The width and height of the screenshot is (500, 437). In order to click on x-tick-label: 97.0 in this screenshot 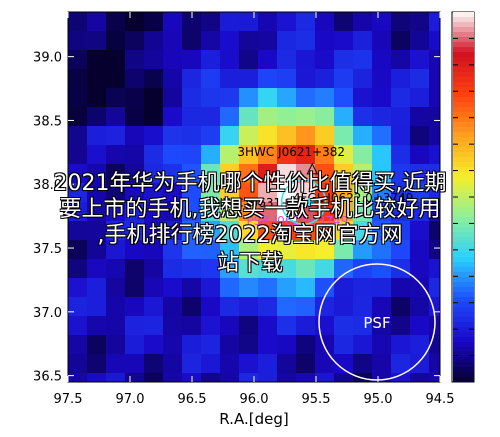, I will do `click(130, 399)`.